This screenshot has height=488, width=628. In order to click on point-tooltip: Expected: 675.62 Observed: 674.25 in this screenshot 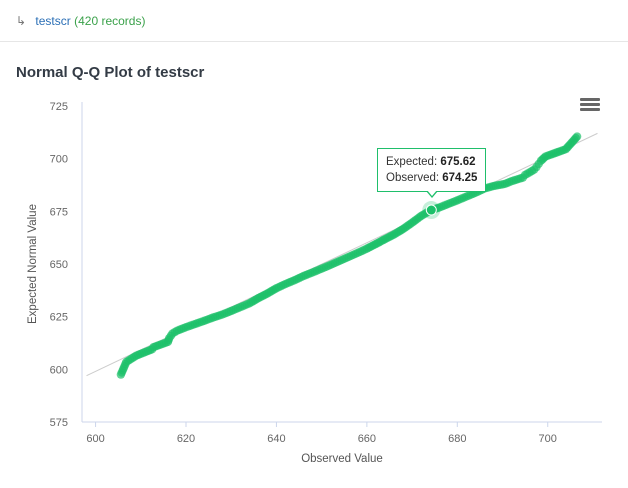, I will do `click(432, 173)`.